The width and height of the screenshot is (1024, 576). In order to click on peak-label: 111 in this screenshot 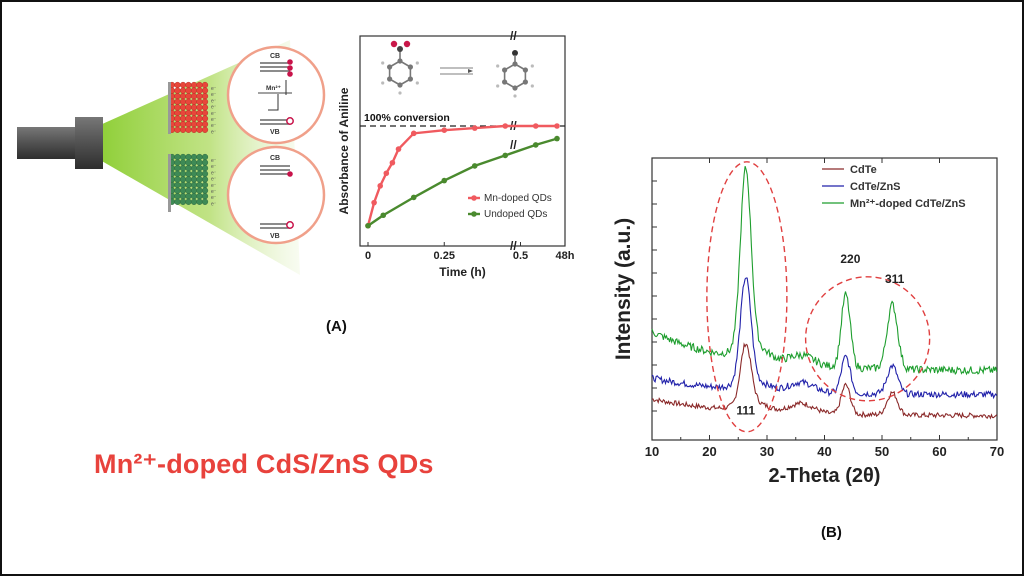, I will do `click(745, 410)`.